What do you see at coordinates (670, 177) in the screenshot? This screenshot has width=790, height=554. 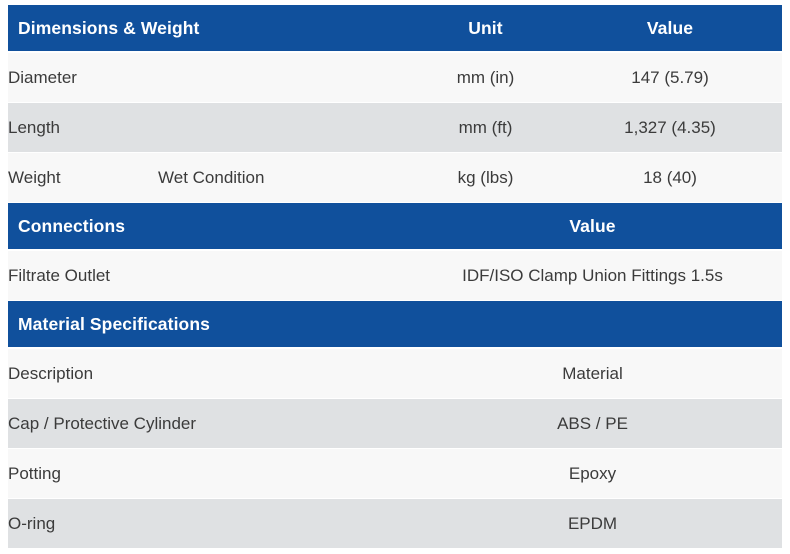 I see `row-value: 18 (40)` at bounding box center [670, 177].